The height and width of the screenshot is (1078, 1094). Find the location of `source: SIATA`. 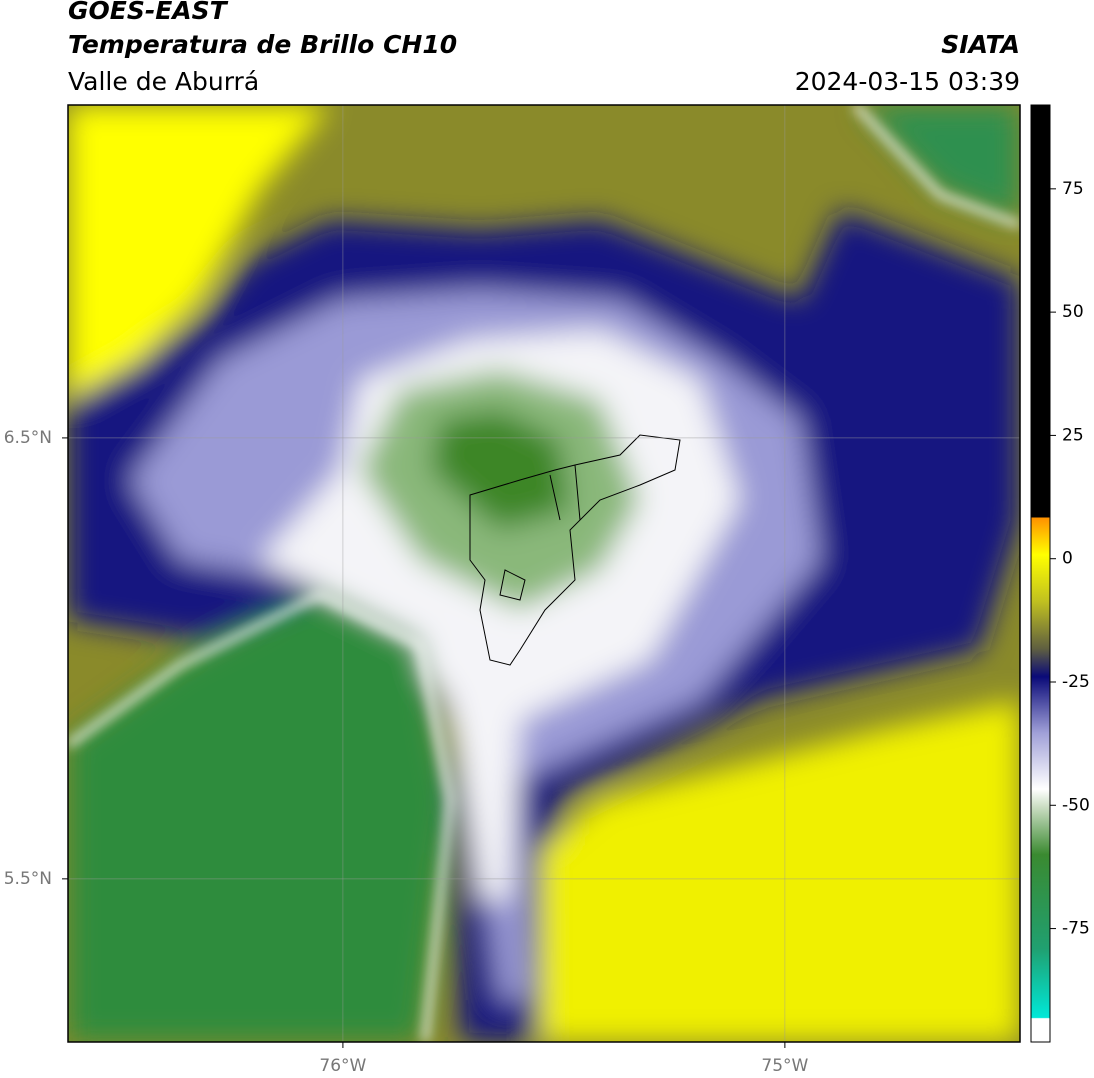

source: SIATA is located at coordinates (980, 44).